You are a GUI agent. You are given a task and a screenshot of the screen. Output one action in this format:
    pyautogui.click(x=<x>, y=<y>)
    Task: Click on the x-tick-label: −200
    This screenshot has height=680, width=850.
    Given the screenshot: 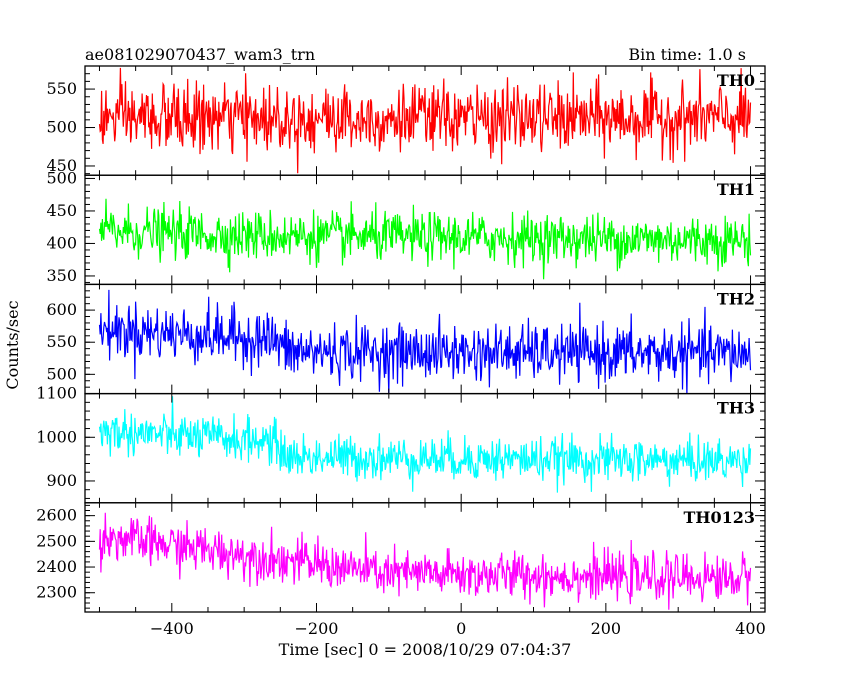 What is the action you would take?
    pyautogui.click(x=317, y=628)
    